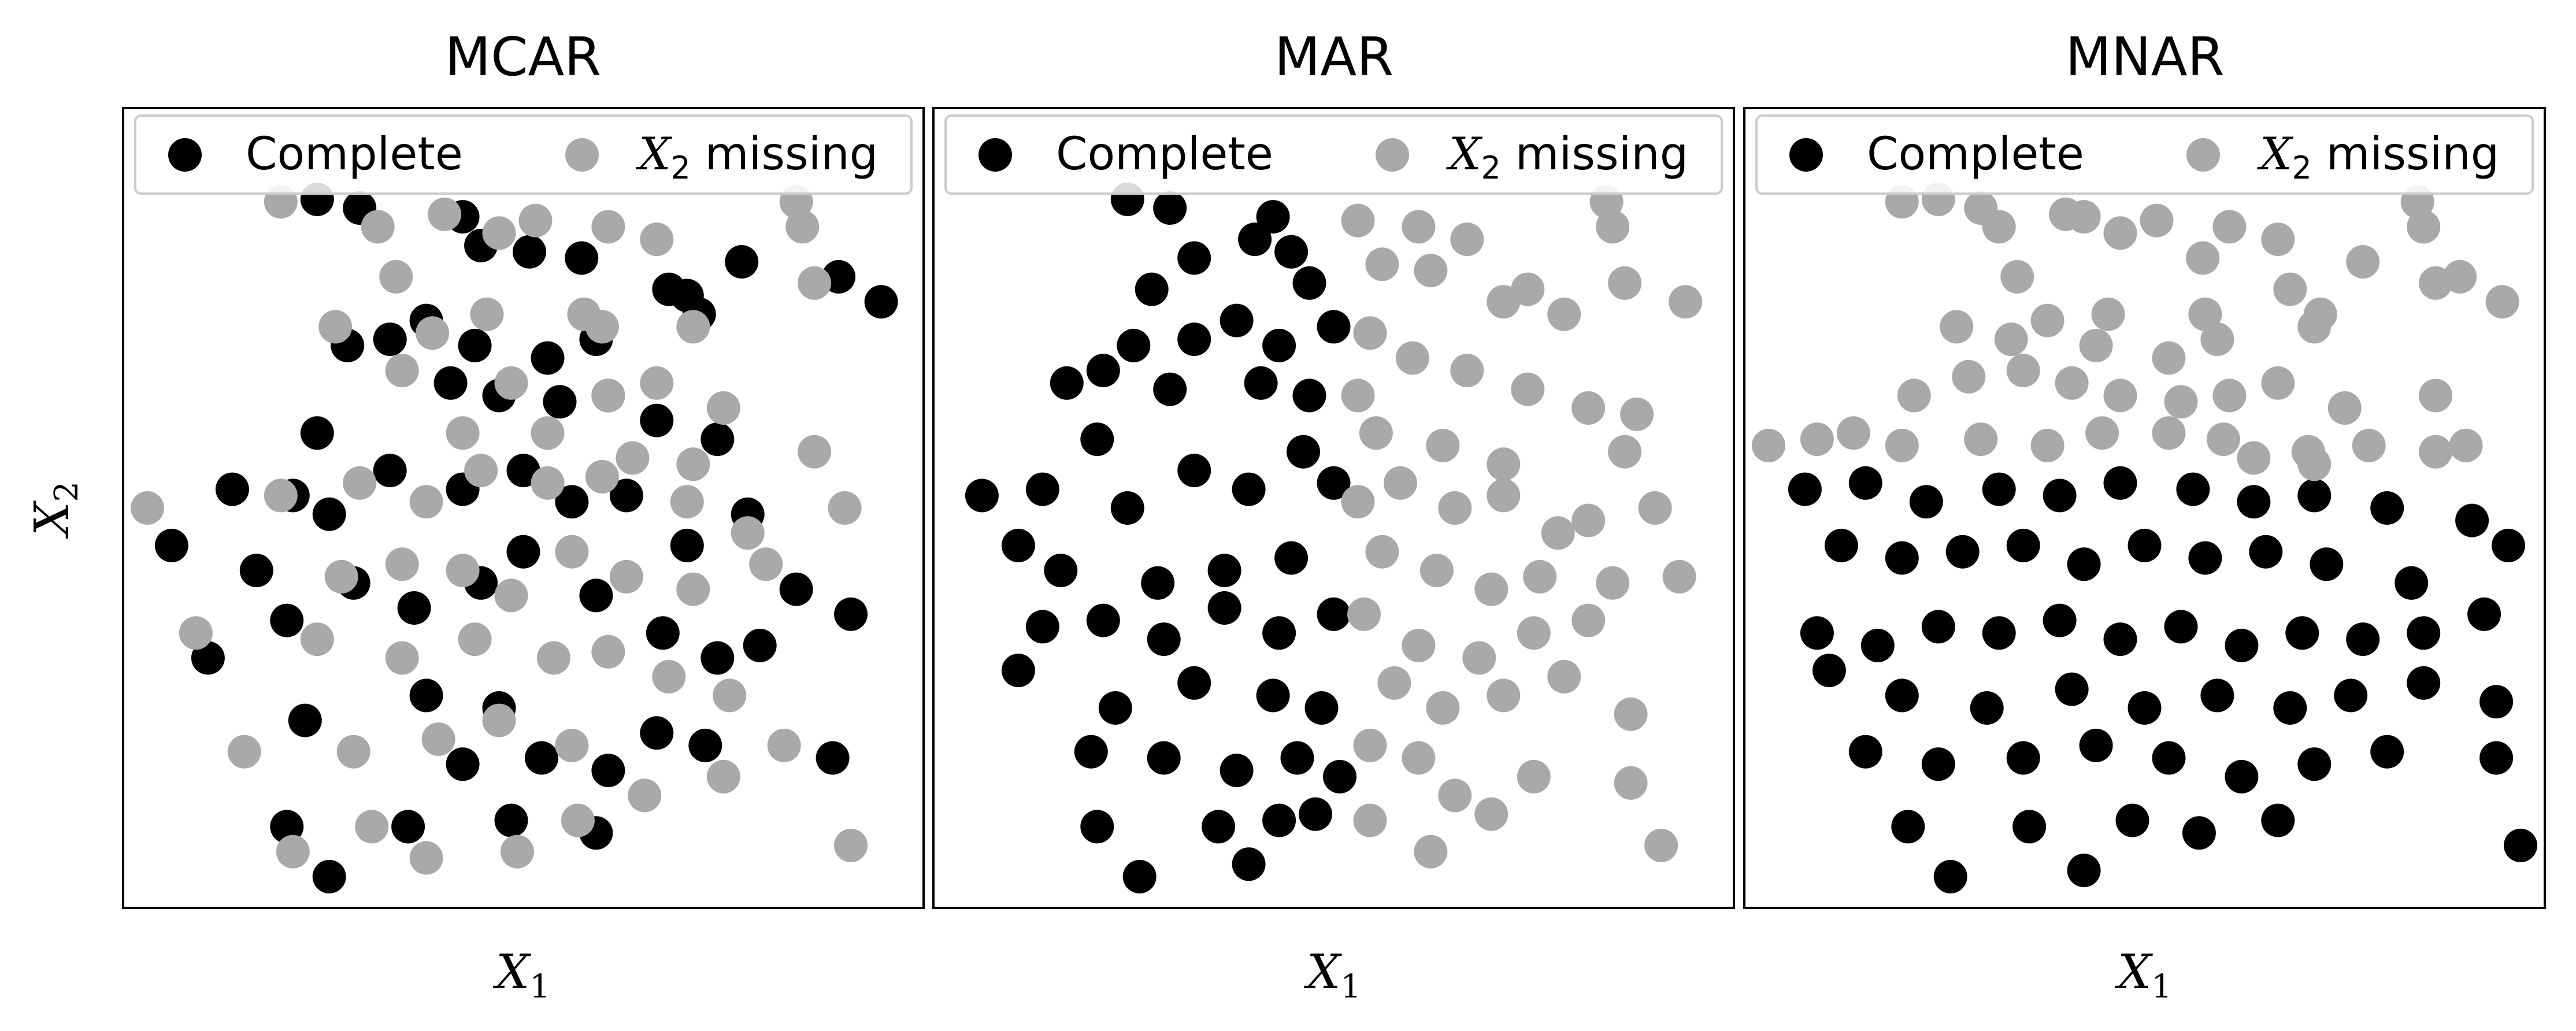  Describe the element at coordinates (521, 975) in the screenshot. I see `x-axis-label: X1` at that location.